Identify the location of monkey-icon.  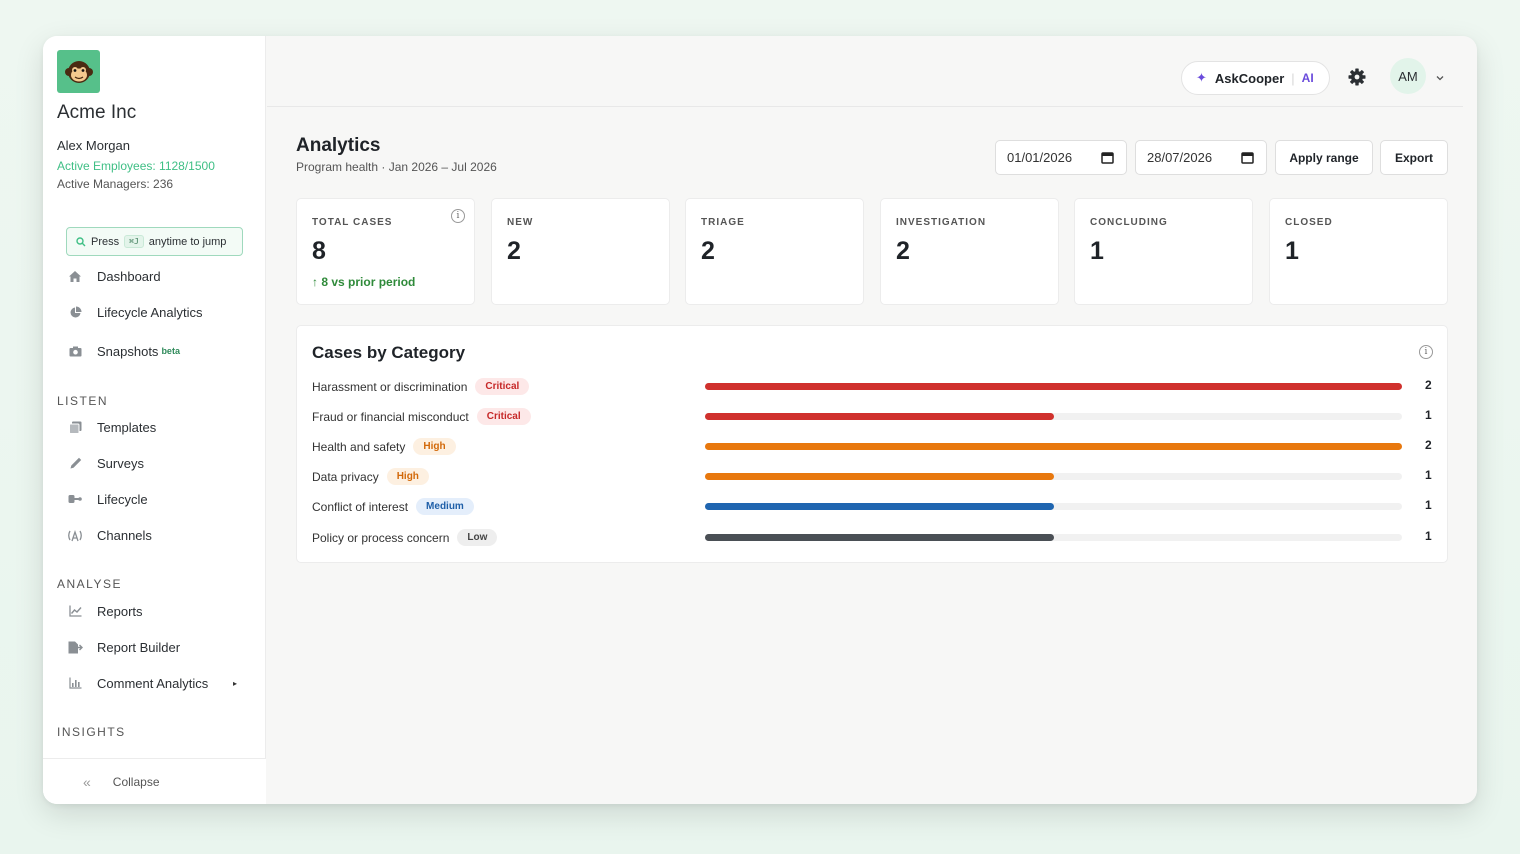
(78, 71).